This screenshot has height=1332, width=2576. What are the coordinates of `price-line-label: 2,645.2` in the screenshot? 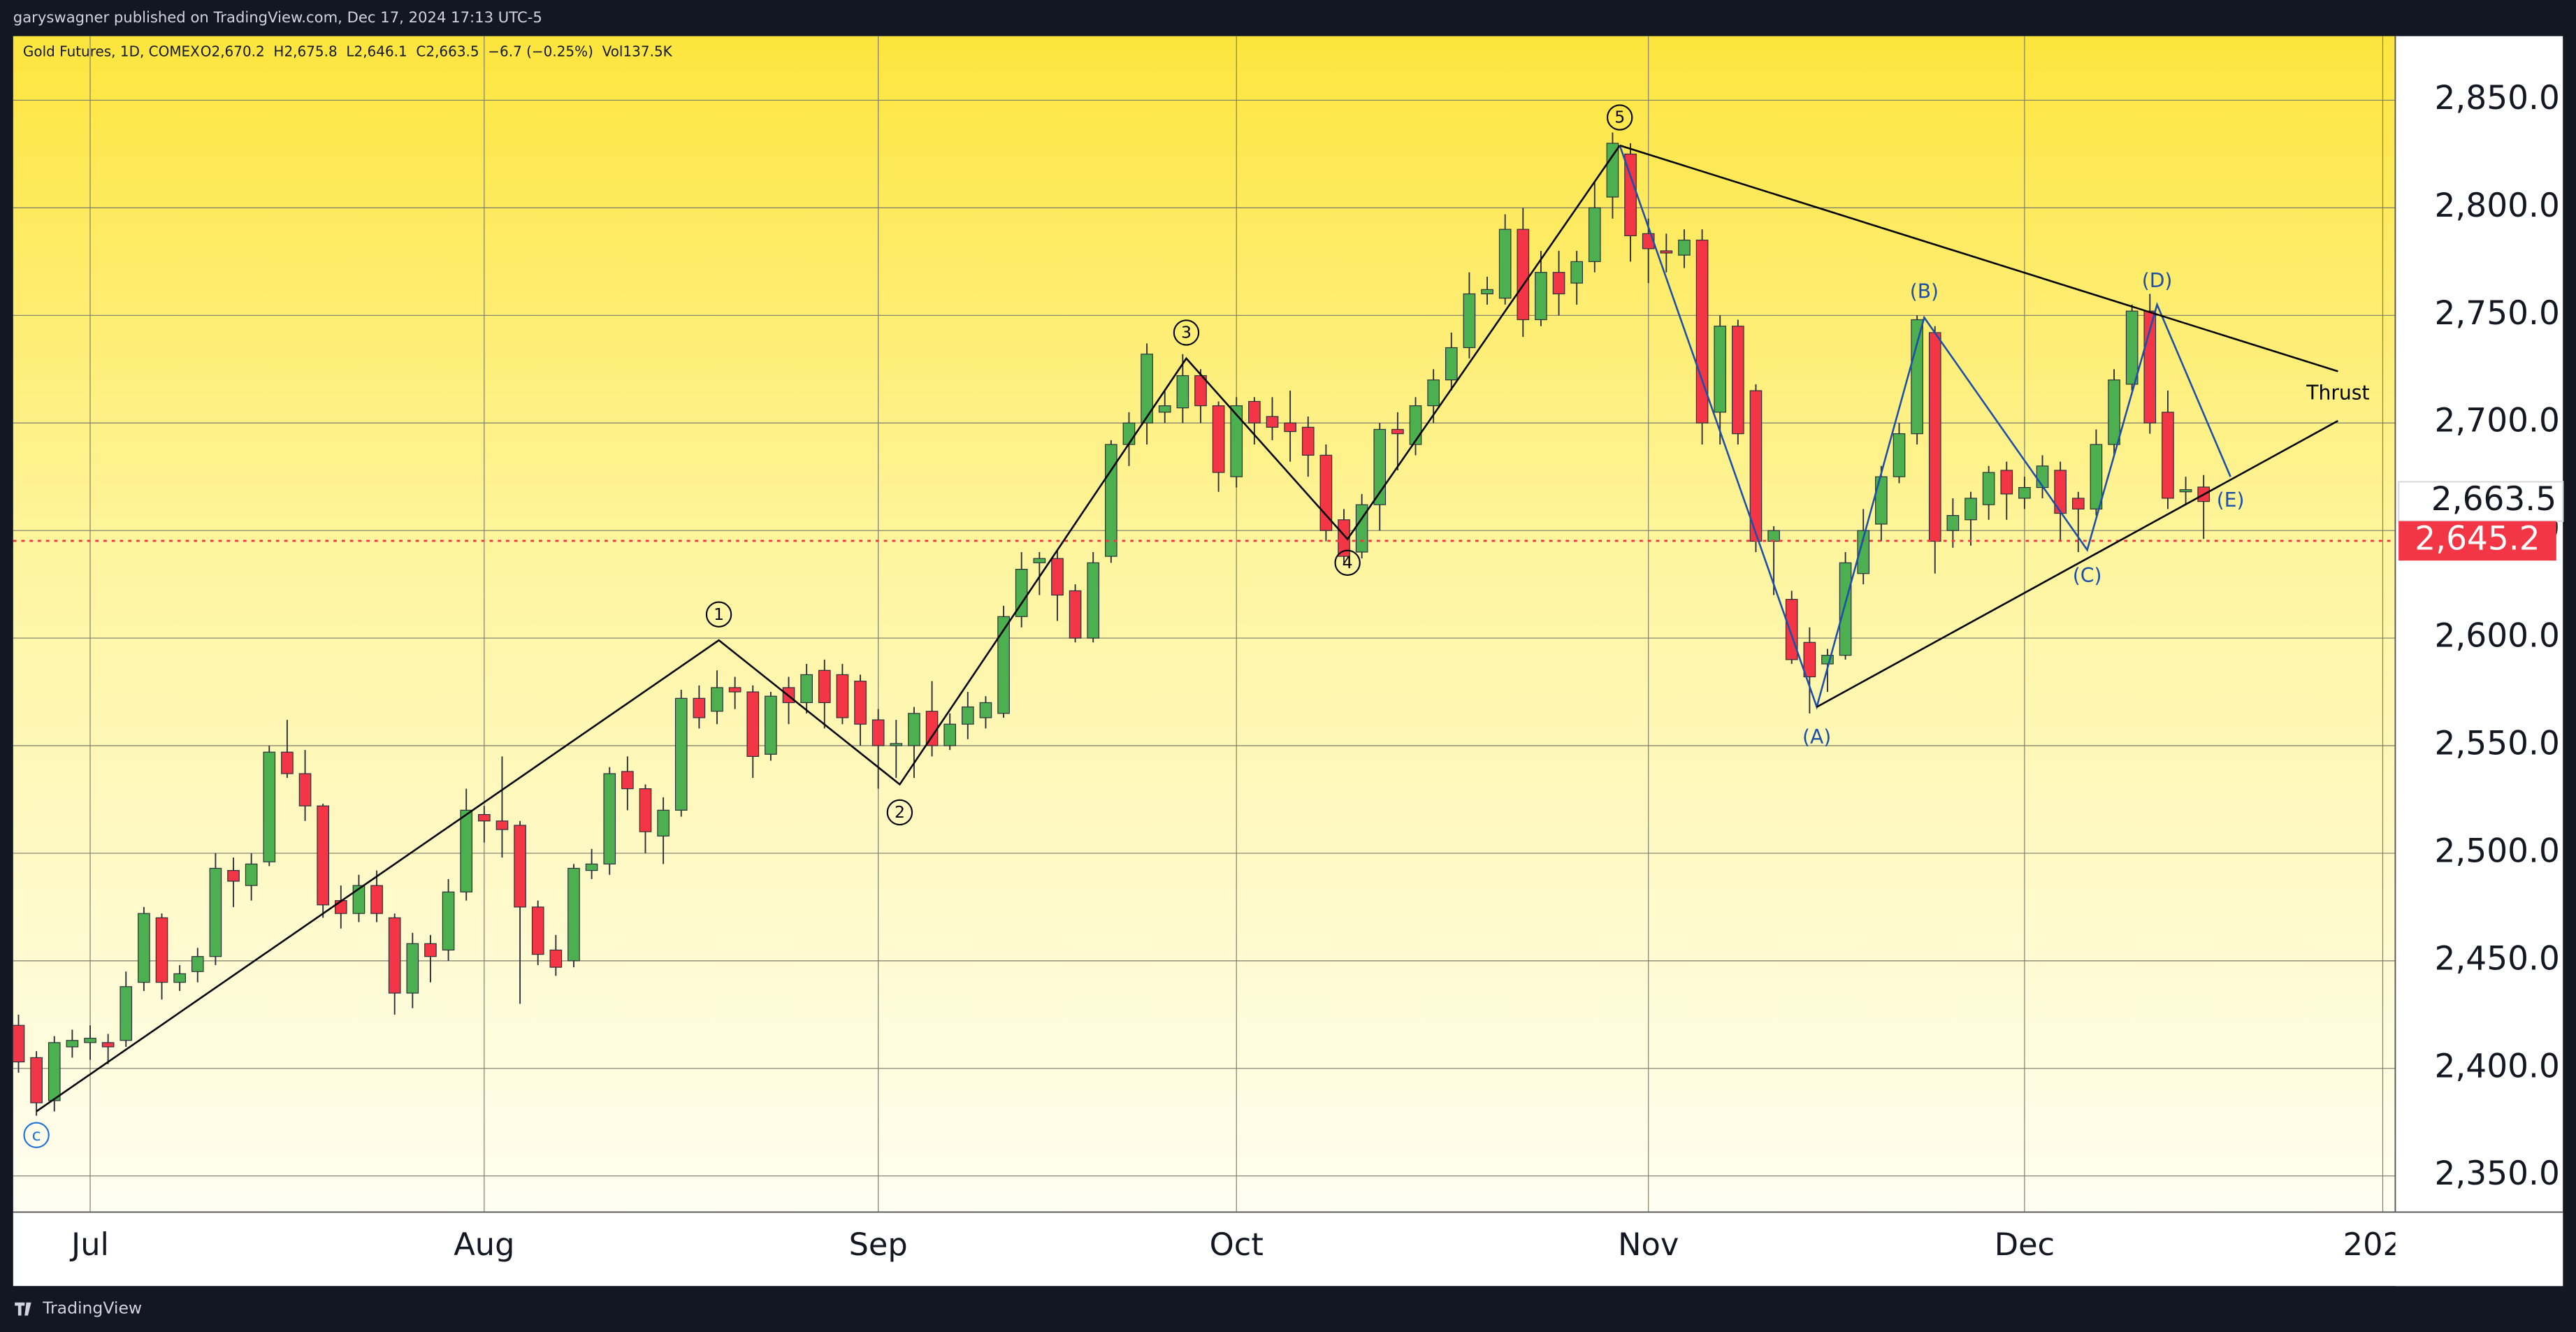 It's located at (2477, 538).